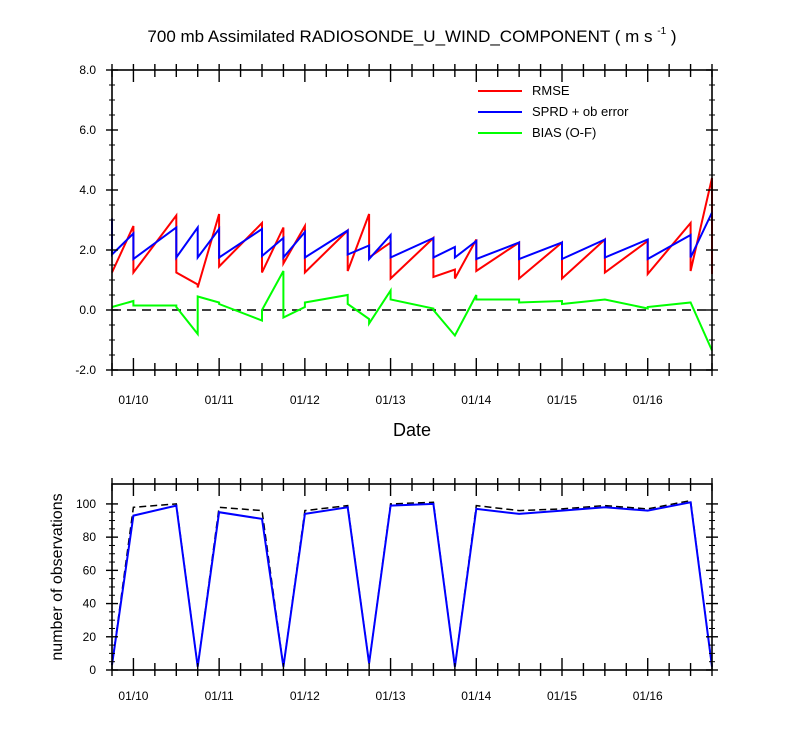 The width and height of the screenshot is (800, 750). Describe the element at coordinates (648, 696) in the screenshot. I see `bottom-xtick-label: 01/16` at that location.